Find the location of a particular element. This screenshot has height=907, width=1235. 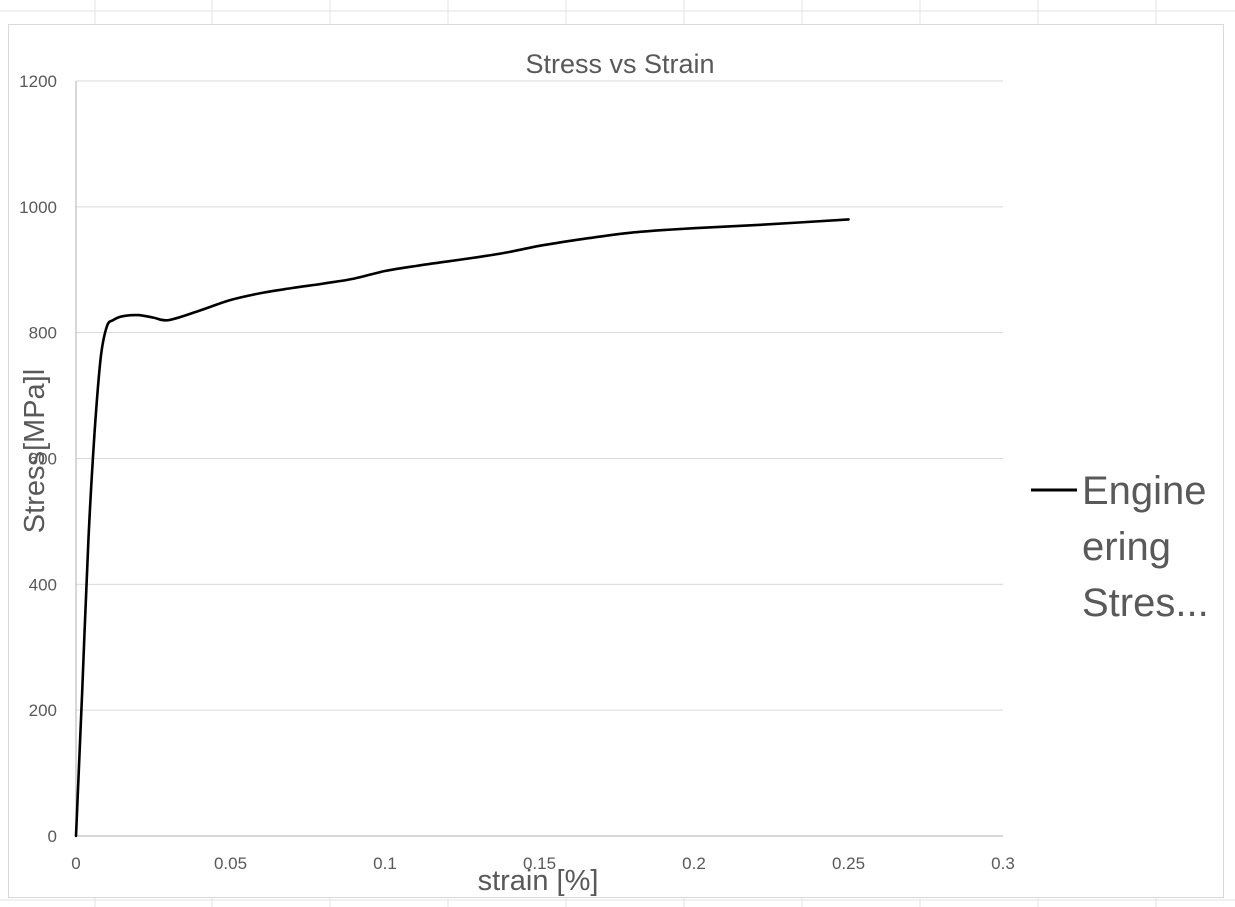

x-tick-label: 0.15 is located at coordinates (539, 863).